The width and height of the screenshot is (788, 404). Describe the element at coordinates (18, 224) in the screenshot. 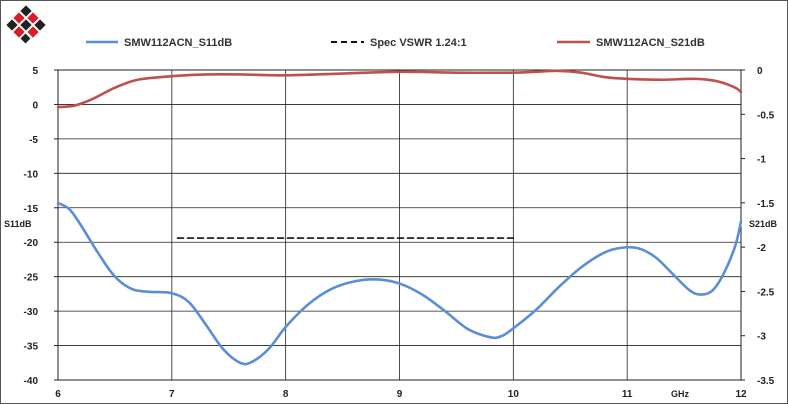

I see `y-left-axis-label: S11dB` at that location.